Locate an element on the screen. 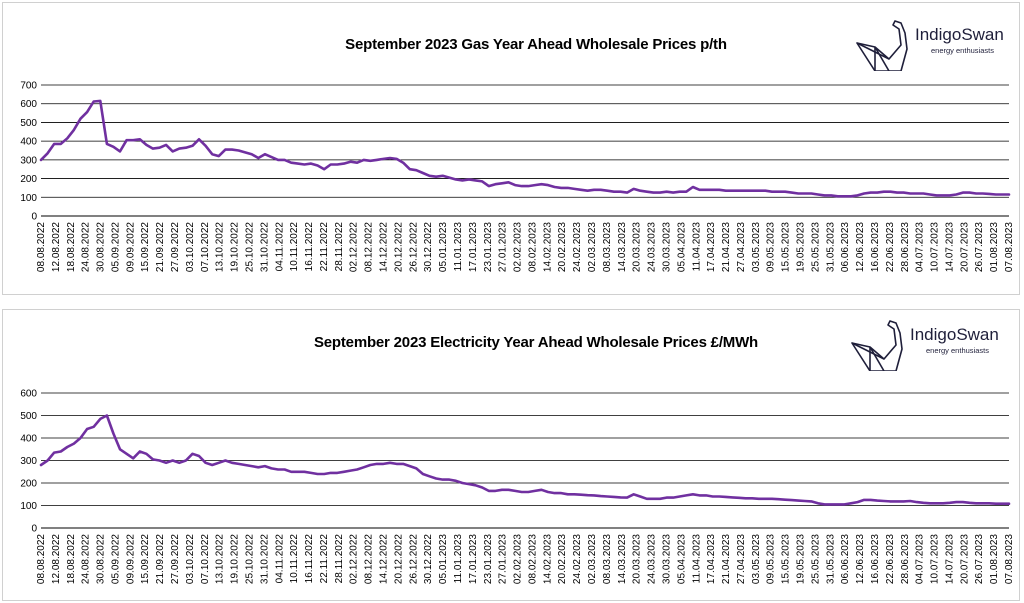 The height and width of the screenshot is (603, 1024). x-tick-label: 30.08.2022 is located at coordinates (101, 247).